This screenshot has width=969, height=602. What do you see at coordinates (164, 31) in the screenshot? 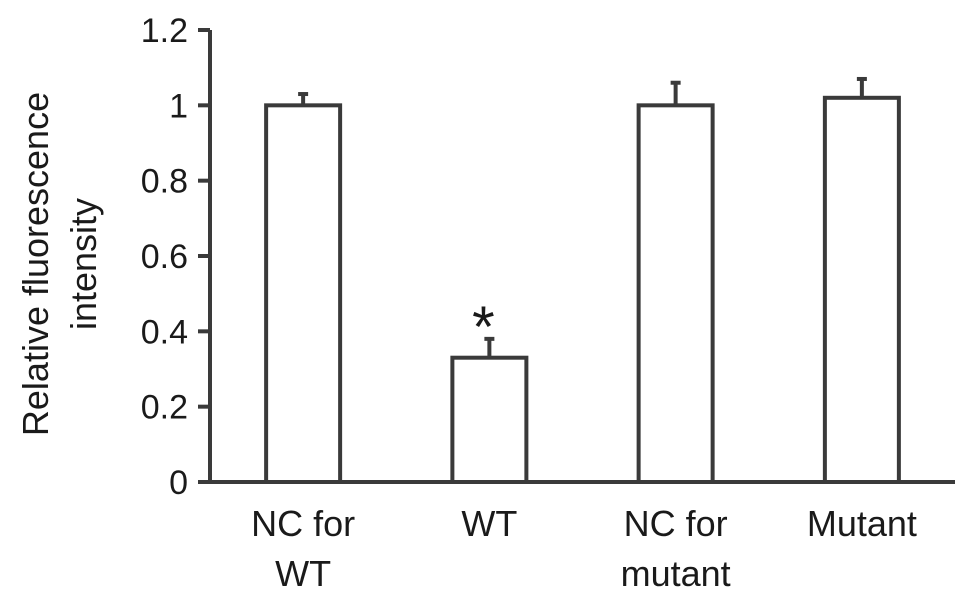
I see `y-tick-label: 1.2` at bounding box center [164, 31].